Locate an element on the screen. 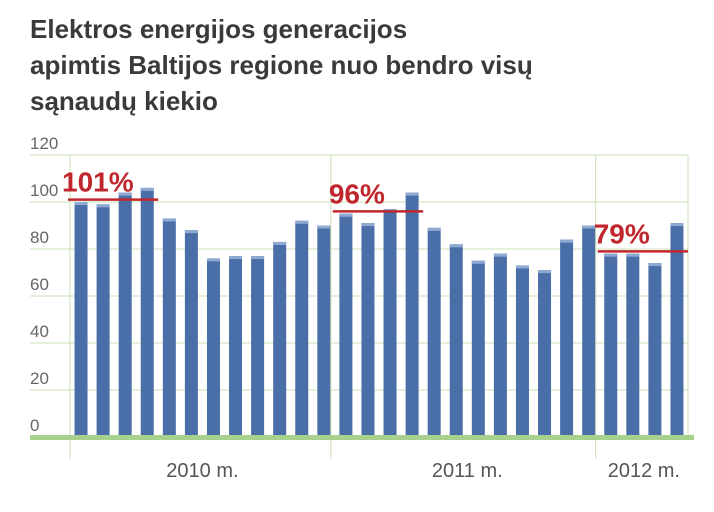 This screenshot has width=714, height=512. x-group-label: 2011 m. is located at coordinates (467, 471).